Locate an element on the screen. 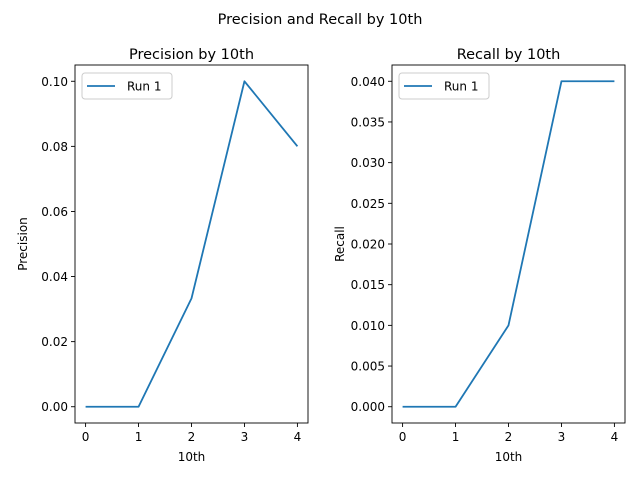 The height and width of the screenshot is (484, 640). y-tick-label: 0.020 is located at coordinates (368, 245).